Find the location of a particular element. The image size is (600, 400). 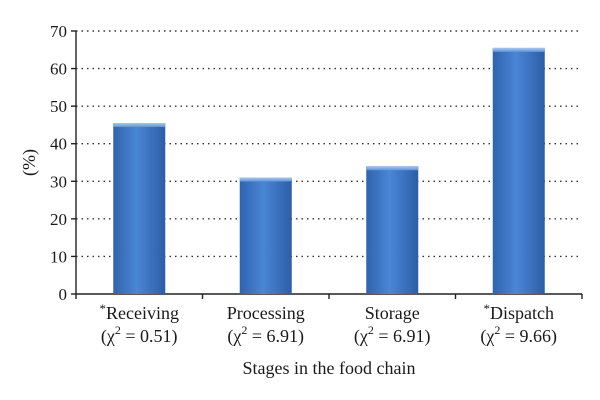

y-tick-label: 20 is located at coordinates (58, 219).